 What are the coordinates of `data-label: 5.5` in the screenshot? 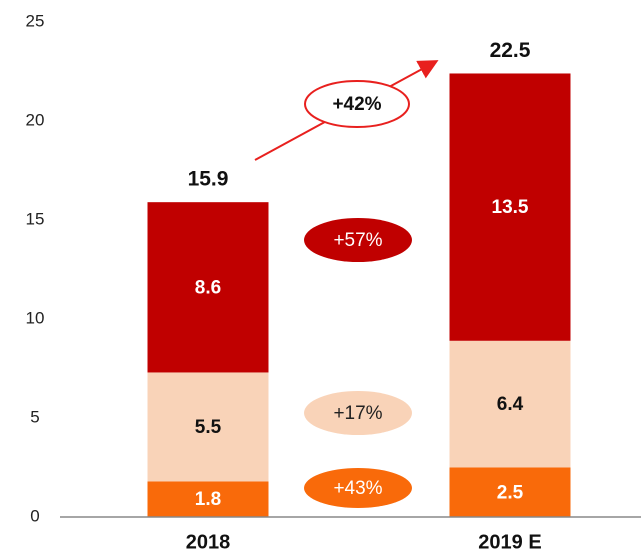 It's located at (208, 427).